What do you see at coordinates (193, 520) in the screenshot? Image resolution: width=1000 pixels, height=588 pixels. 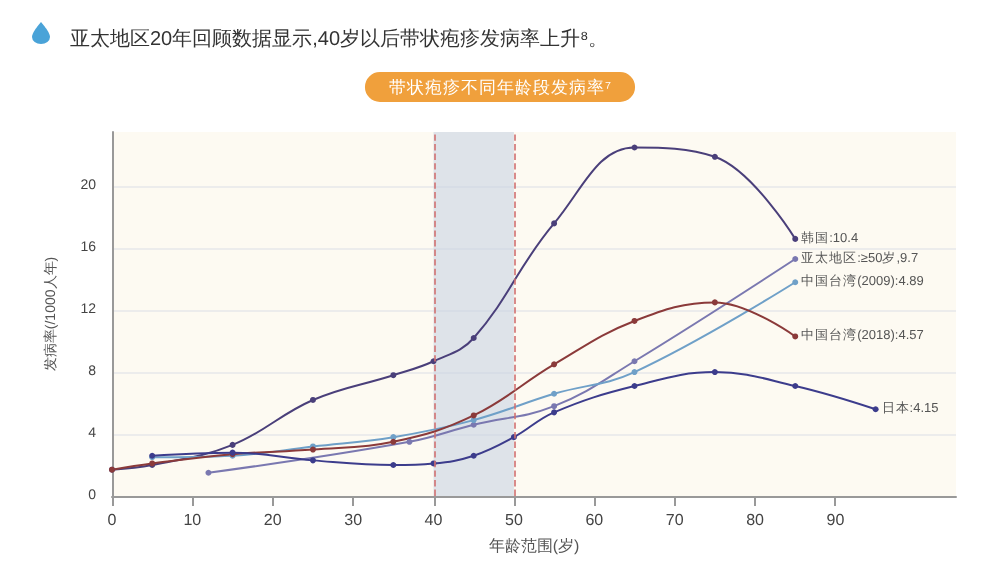 I see `x-tick-label: 10` at bounding box center [193, 520].